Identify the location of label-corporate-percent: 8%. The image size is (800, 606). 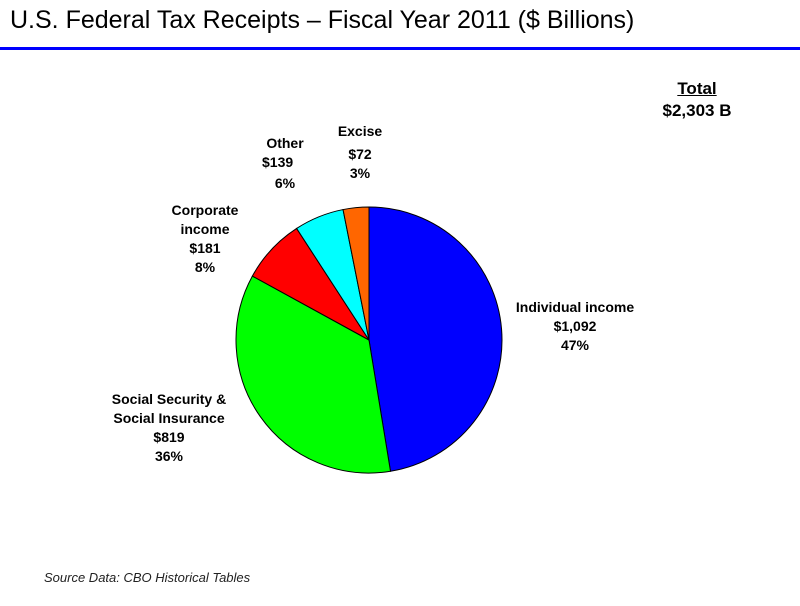
(205, 267).